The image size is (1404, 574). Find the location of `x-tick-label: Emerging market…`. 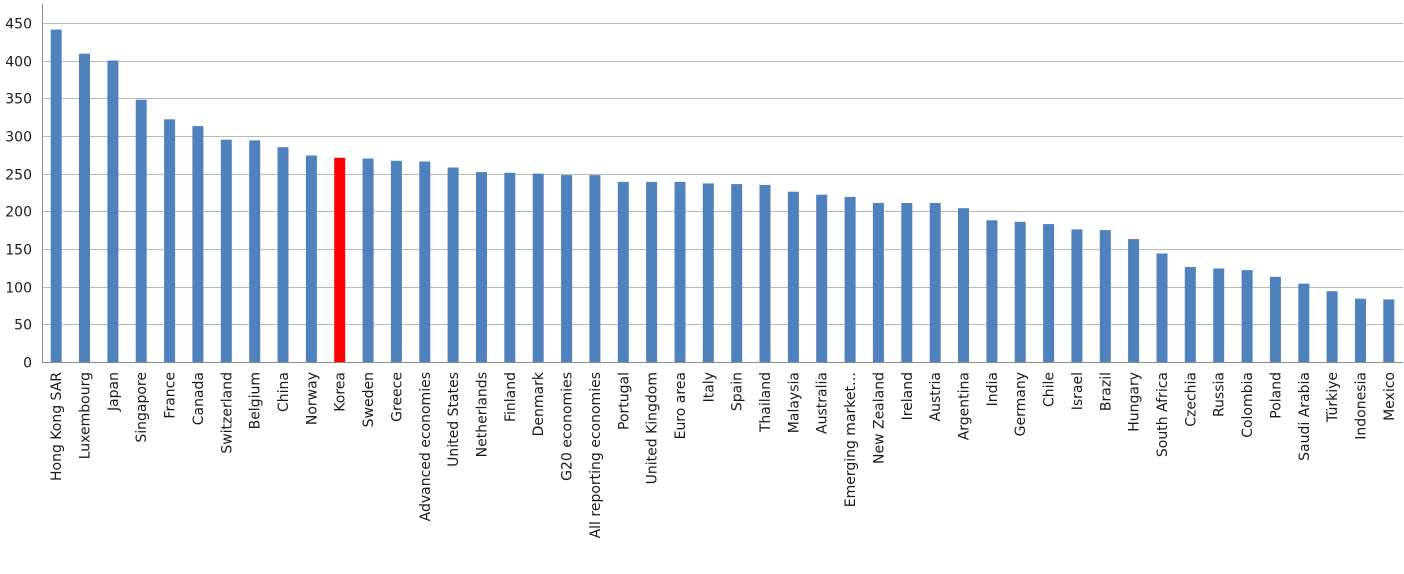

x-tick-label: Emerging market… is located at coordinates (851, 439).